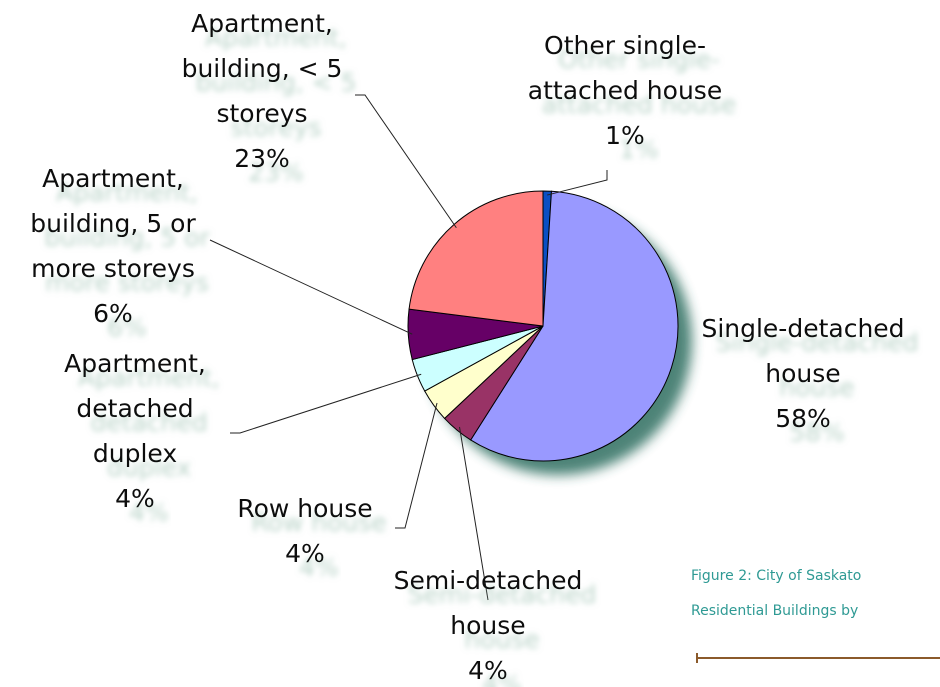 The height and width of the screenshot is (687, 940). I want to click on slice-label: Other single-, so click(625, 45).